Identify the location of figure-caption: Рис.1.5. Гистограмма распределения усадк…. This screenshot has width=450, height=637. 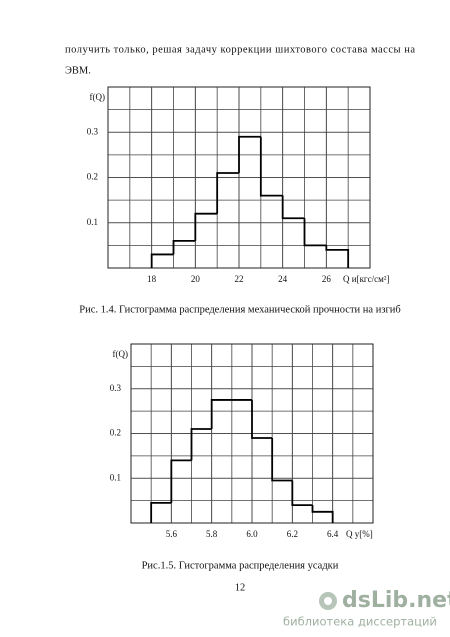
(240, 565).